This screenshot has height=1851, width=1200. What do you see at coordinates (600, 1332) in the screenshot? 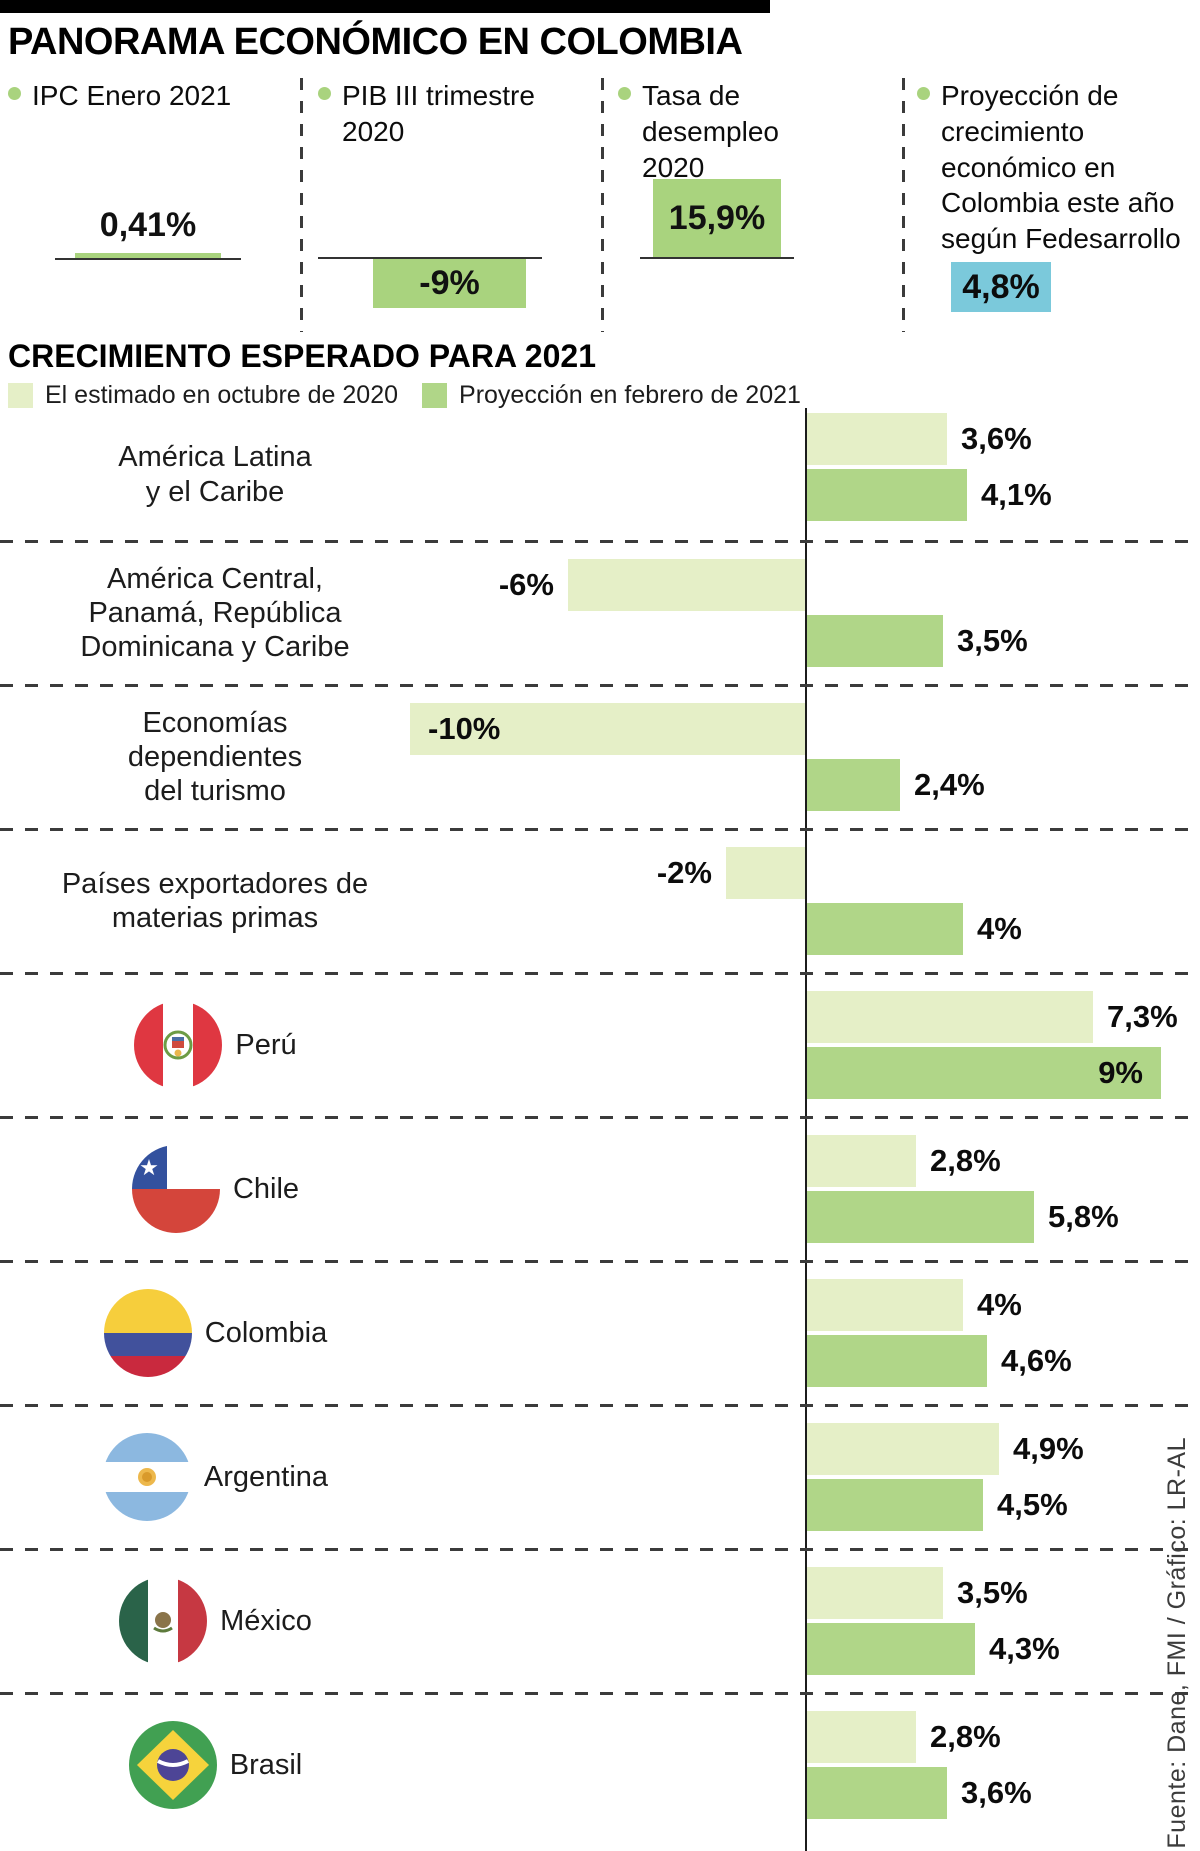
I see `chart-row: Colombia 4% 4,6%` at bounding box center [600, 1332].